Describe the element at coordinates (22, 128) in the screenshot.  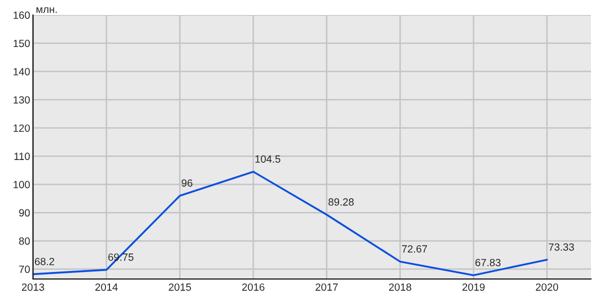
I see `y-tick-label: 120` at that location.